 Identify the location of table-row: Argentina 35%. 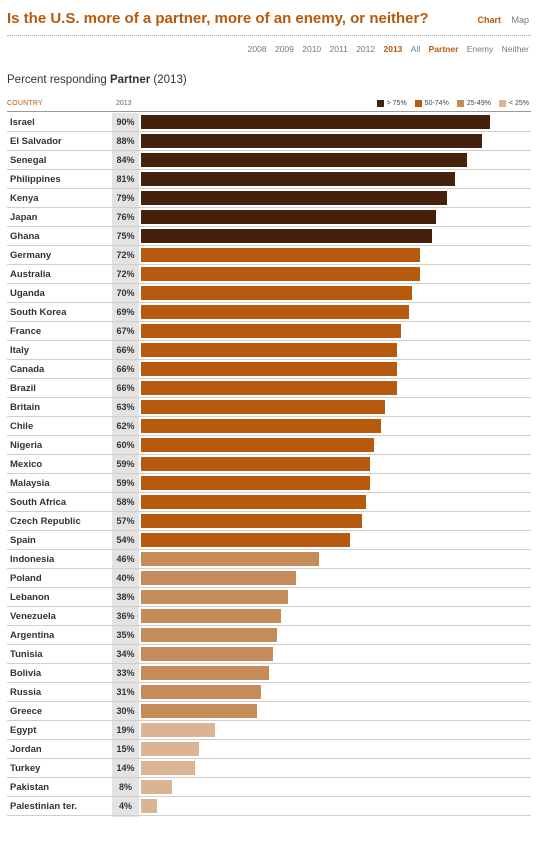
(272, 635).